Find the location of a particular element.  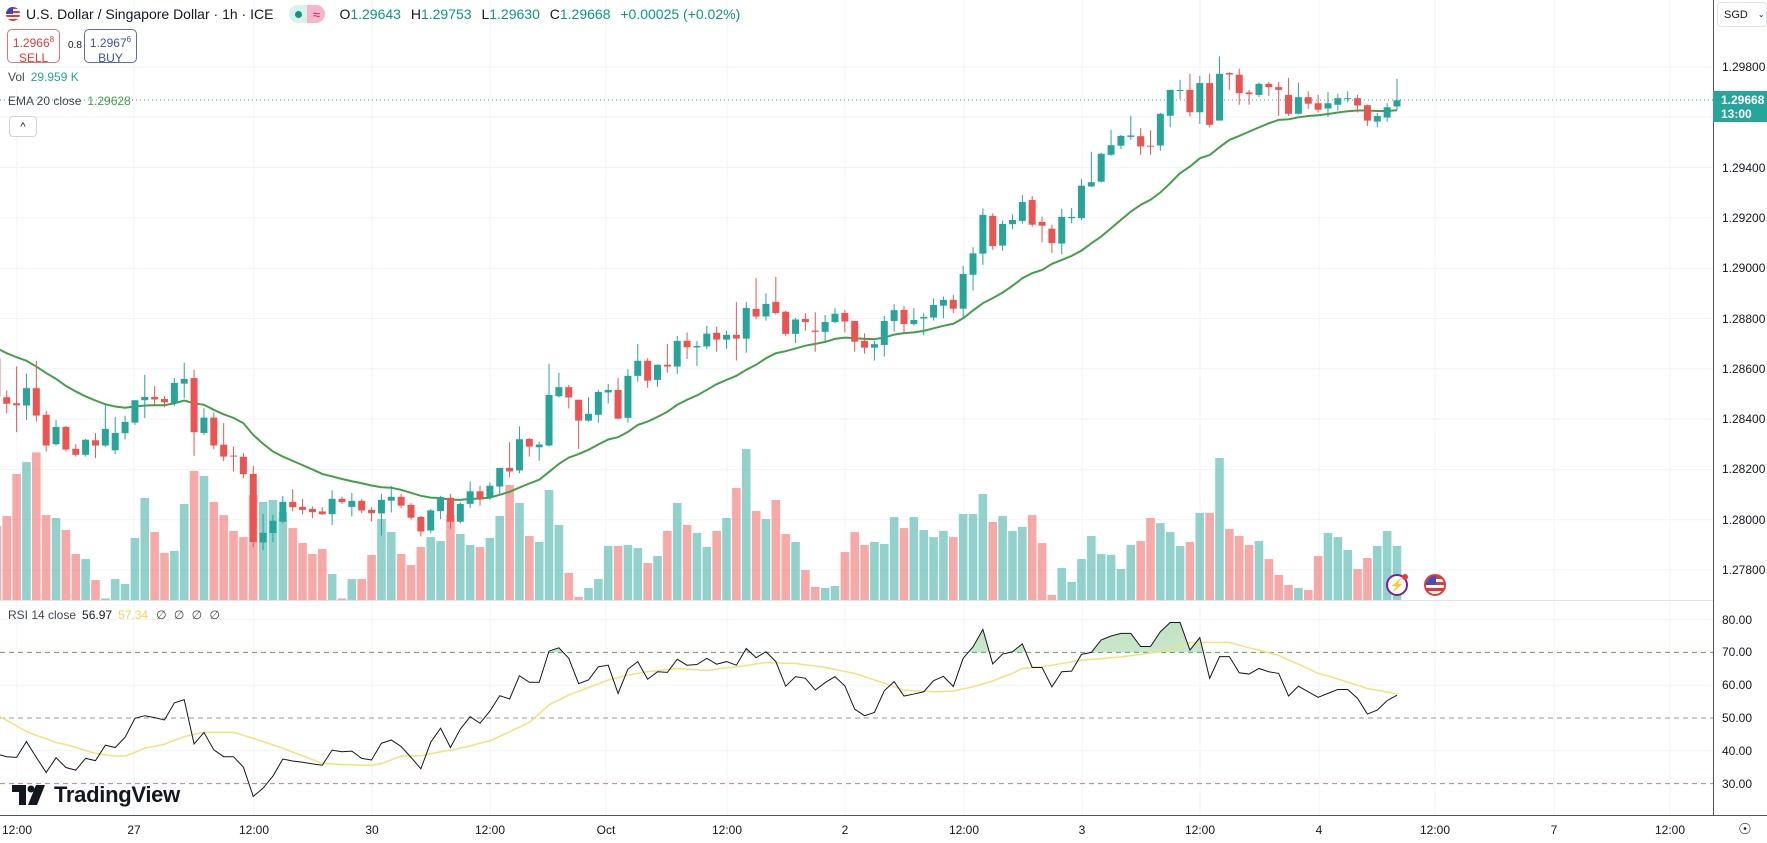

ema-legend: EMA 20 close 1.29628 is located at coordinates (69, 101).